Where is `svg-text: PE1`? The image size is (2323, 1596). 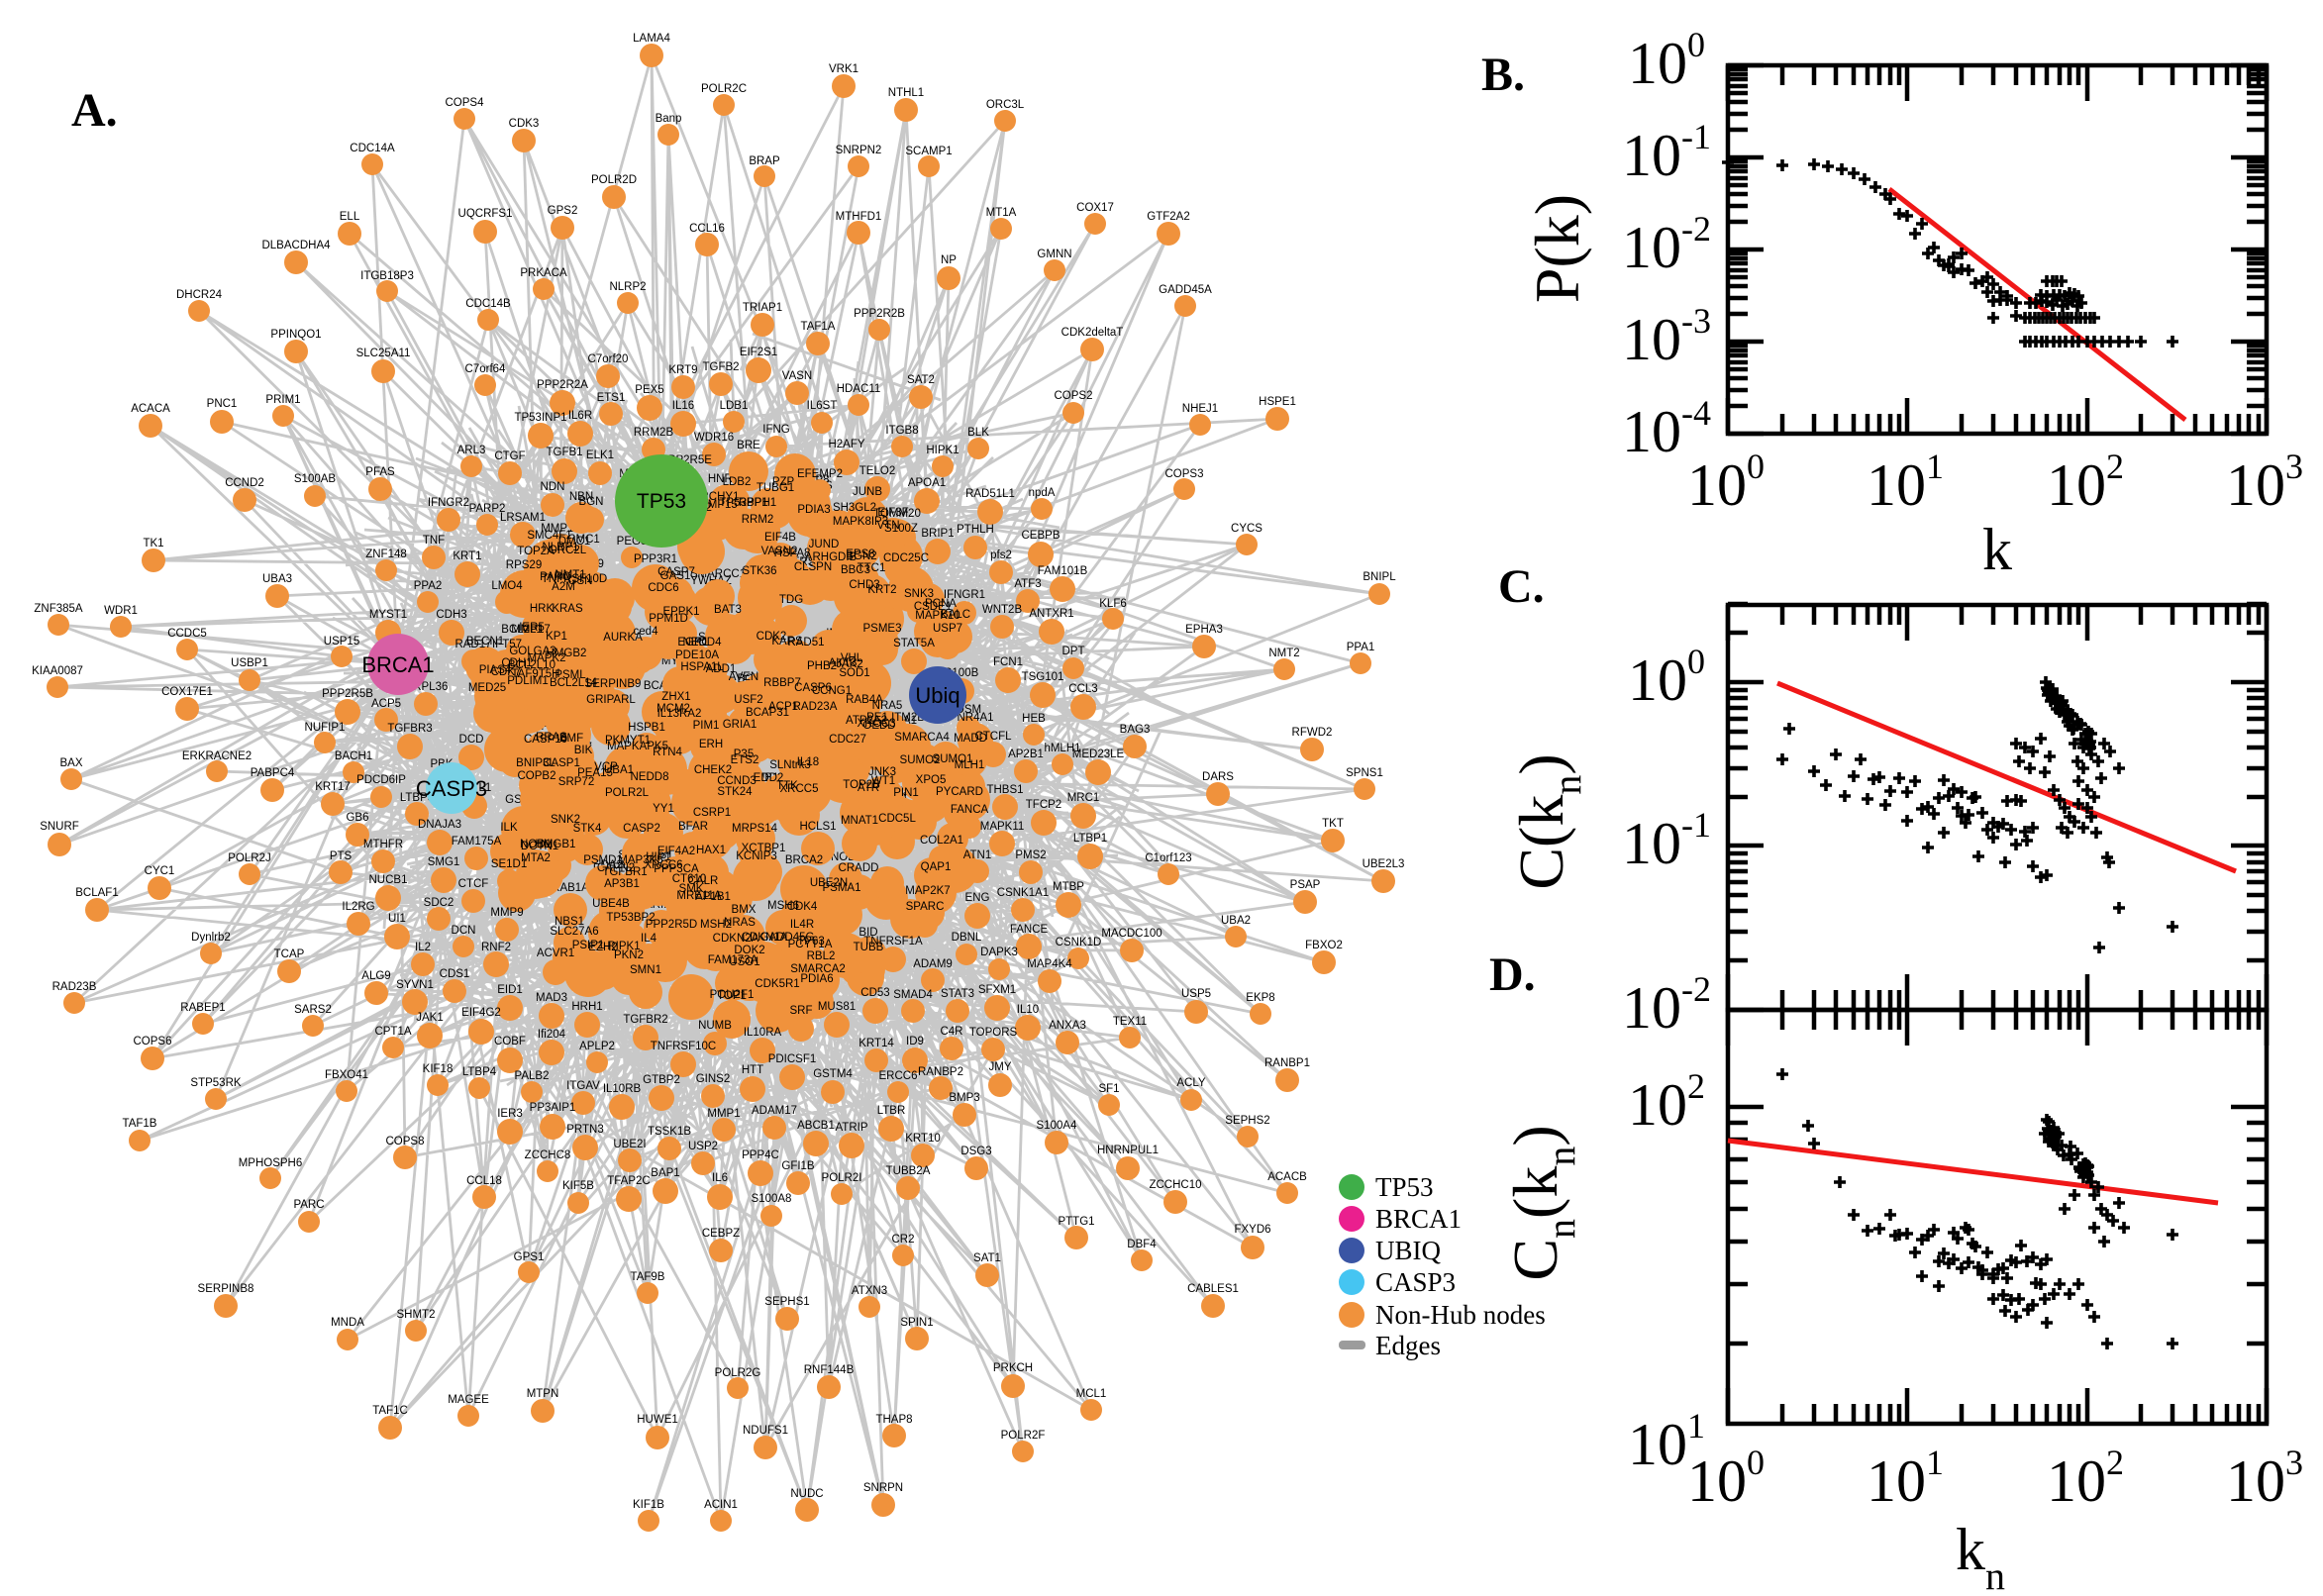
svg-text: PE1 is located at coordinates (877, 718).